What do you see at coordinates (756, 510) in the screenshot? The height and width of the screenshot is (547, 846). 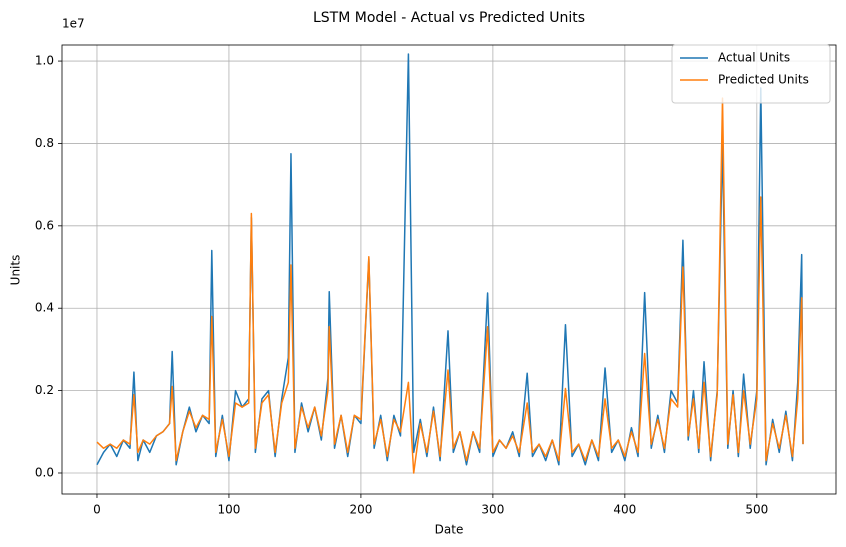 I see `x-tick-label: 500` at bounding box center [756, 510].